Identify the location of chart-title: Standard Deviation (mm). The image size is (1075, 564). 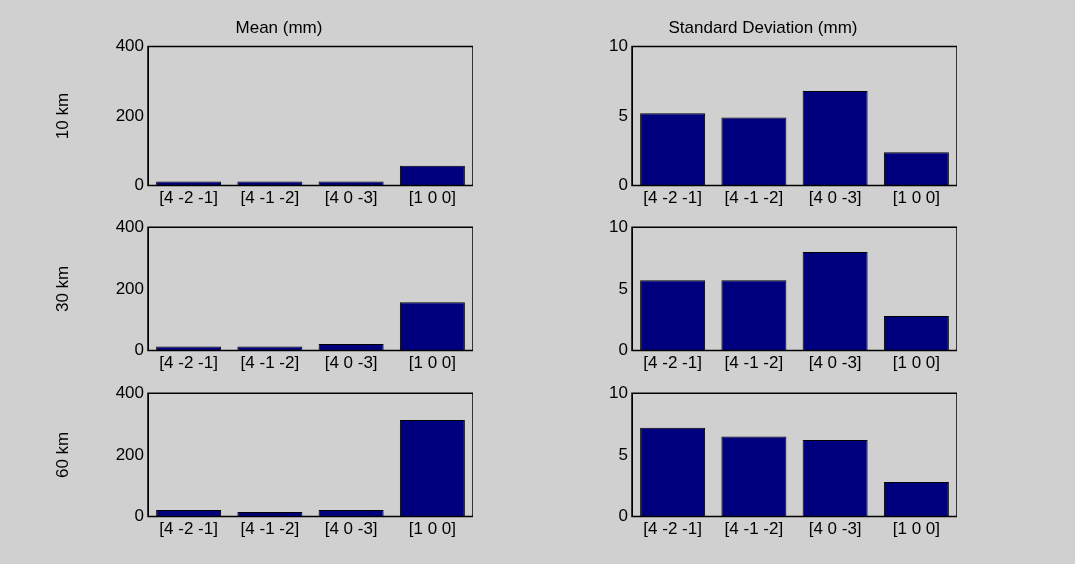
(763, 27).